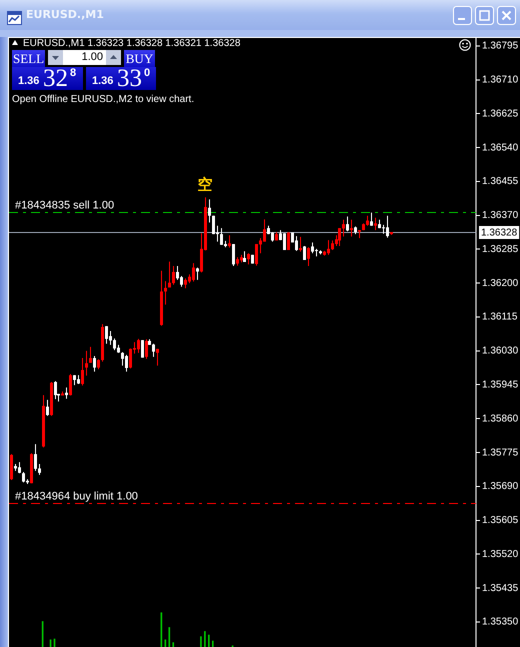 The image size is (520, 647). What do you see at coordinates (500, 452) in the screenshot?
I see `y-tick-label: 1.35775` at bounding box center [500, 452].